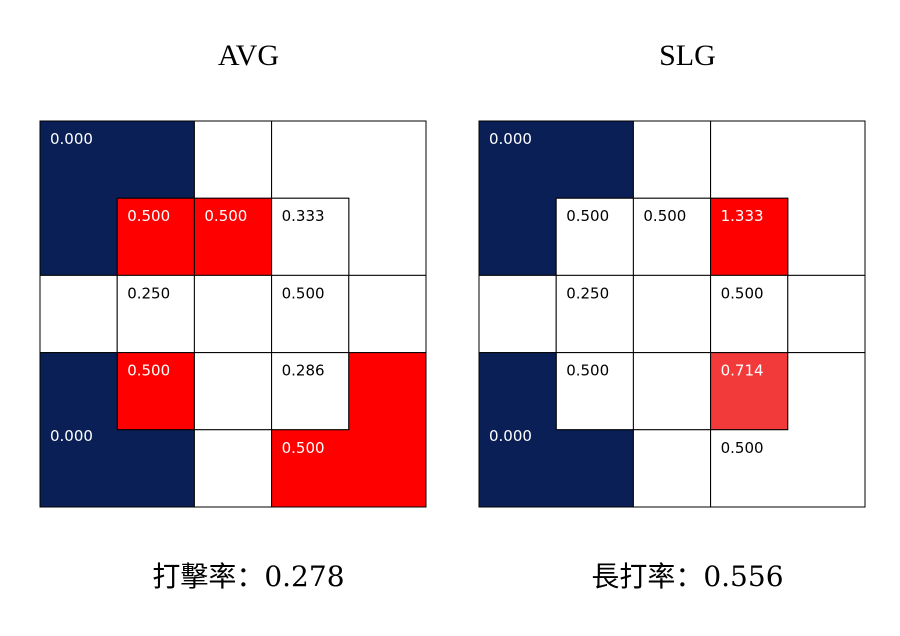  I want to click on zone-value: 0.286, so click(303, 371).